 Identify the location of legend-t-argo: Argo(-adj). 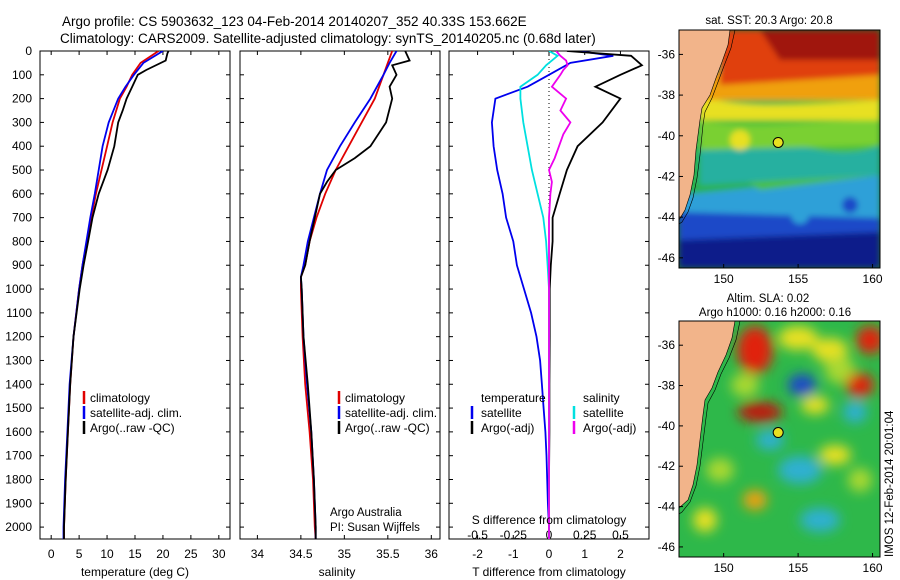
(507, 428).